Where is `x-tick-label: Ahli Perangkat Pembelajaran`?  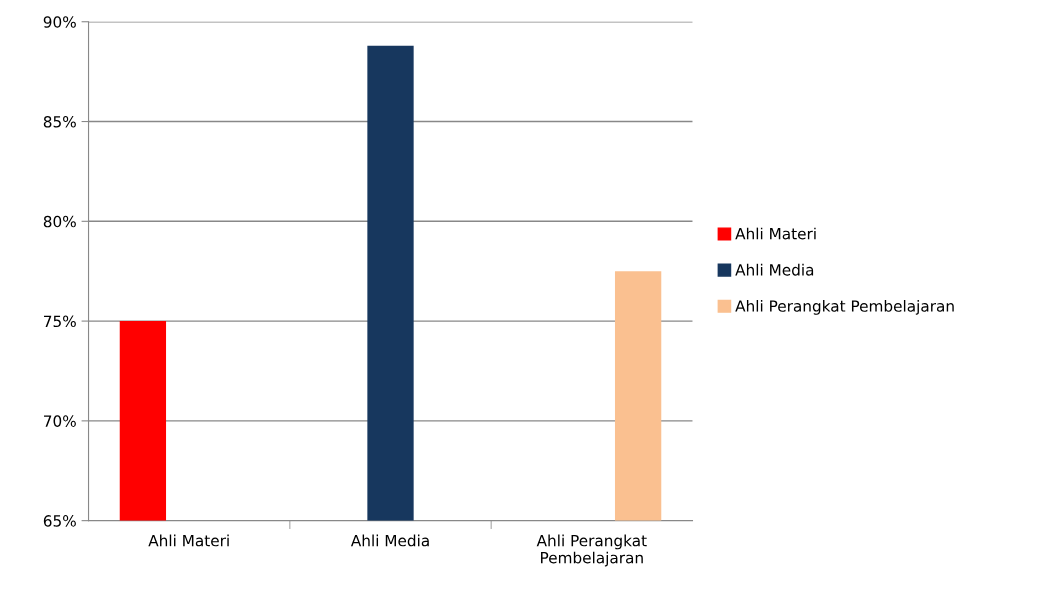
x-tick-label: Ahli Perangkat Pembelajaran is located at coordinates (591, 550).